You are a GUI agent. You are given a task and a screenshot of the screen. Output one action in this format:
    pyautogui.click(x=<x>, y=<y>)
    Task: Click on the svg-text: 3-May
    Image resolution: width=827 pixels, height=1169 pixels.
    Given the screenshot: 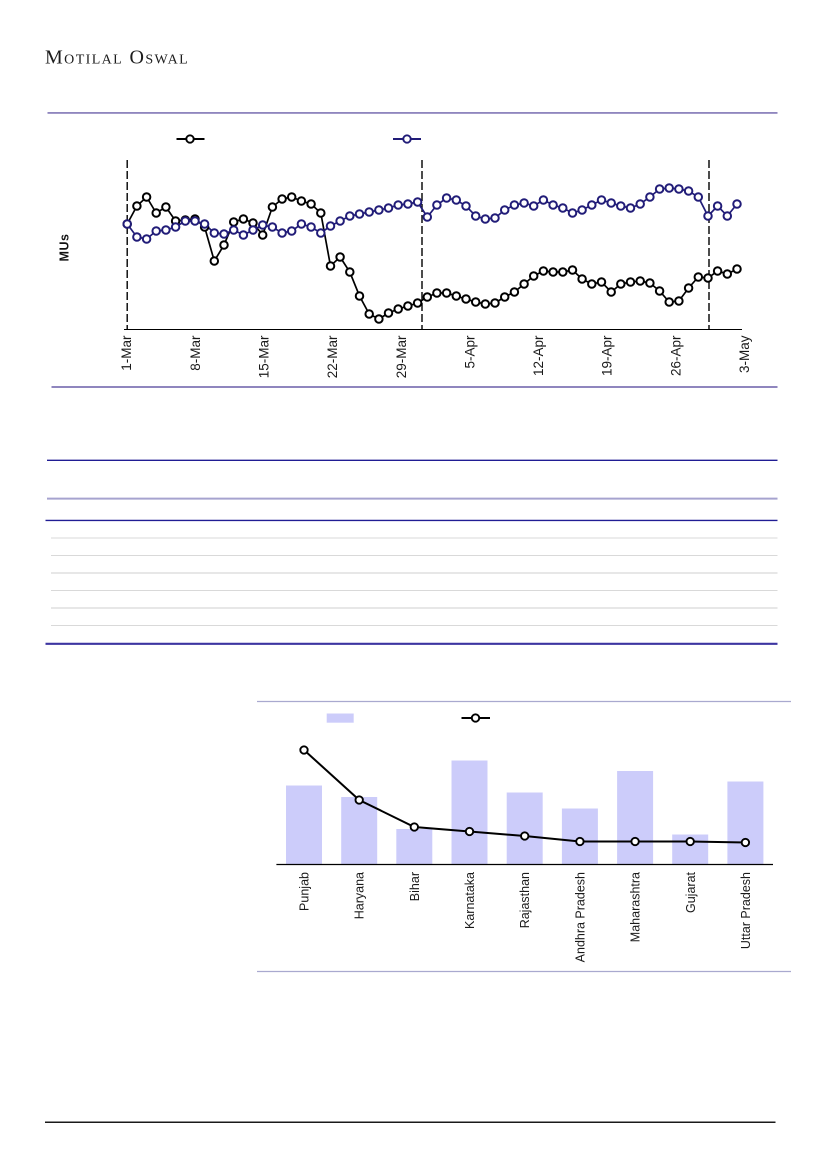 What is the action you would take?
    pyautogui.click(x=744, y=354)
    